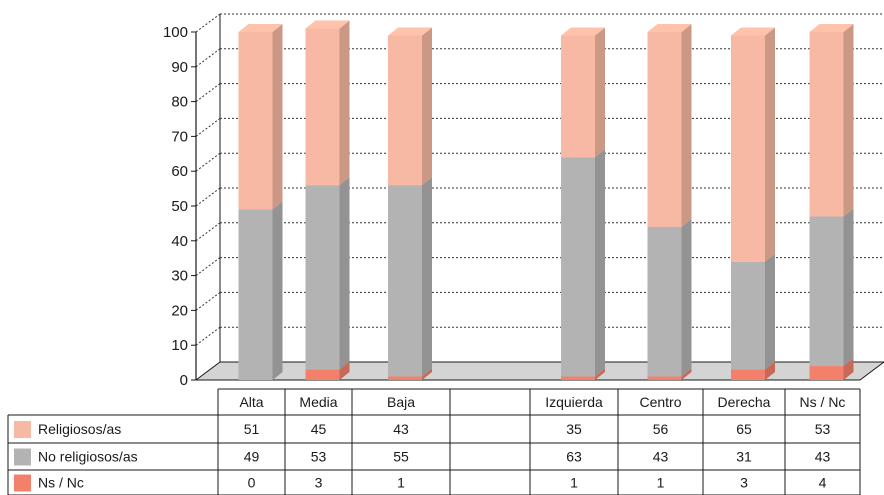 The height and width of the screenshot is (495, 884). I want to click on data-value: 51, so click(252, 429).